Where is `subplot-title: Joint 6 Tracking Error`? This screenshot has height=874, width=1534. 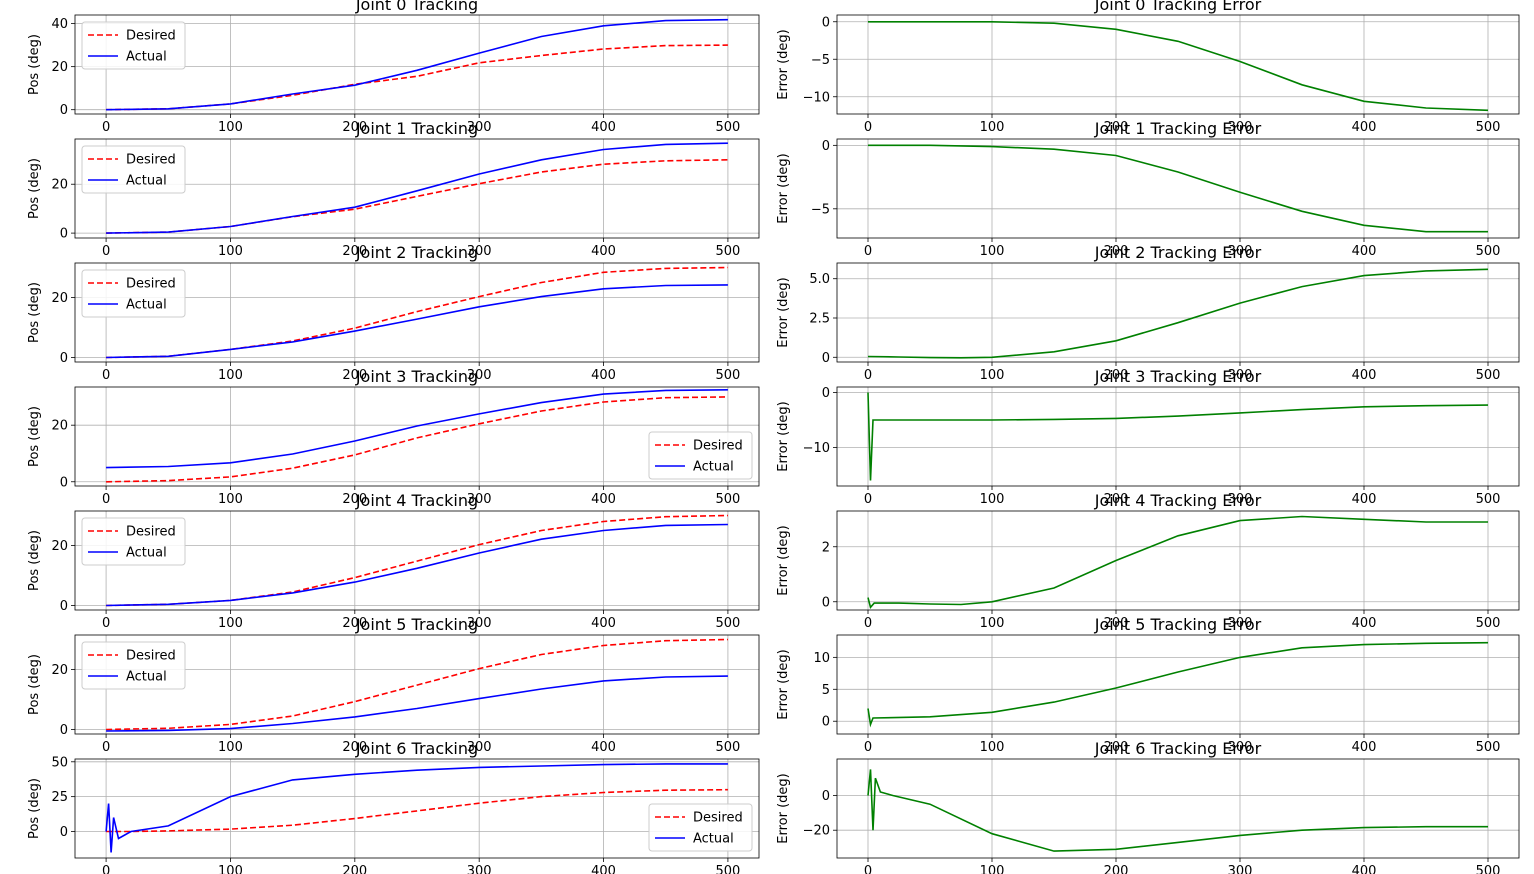
subplot-title: Joint 6 Tracking Error is located at coordinates (1178, 748).